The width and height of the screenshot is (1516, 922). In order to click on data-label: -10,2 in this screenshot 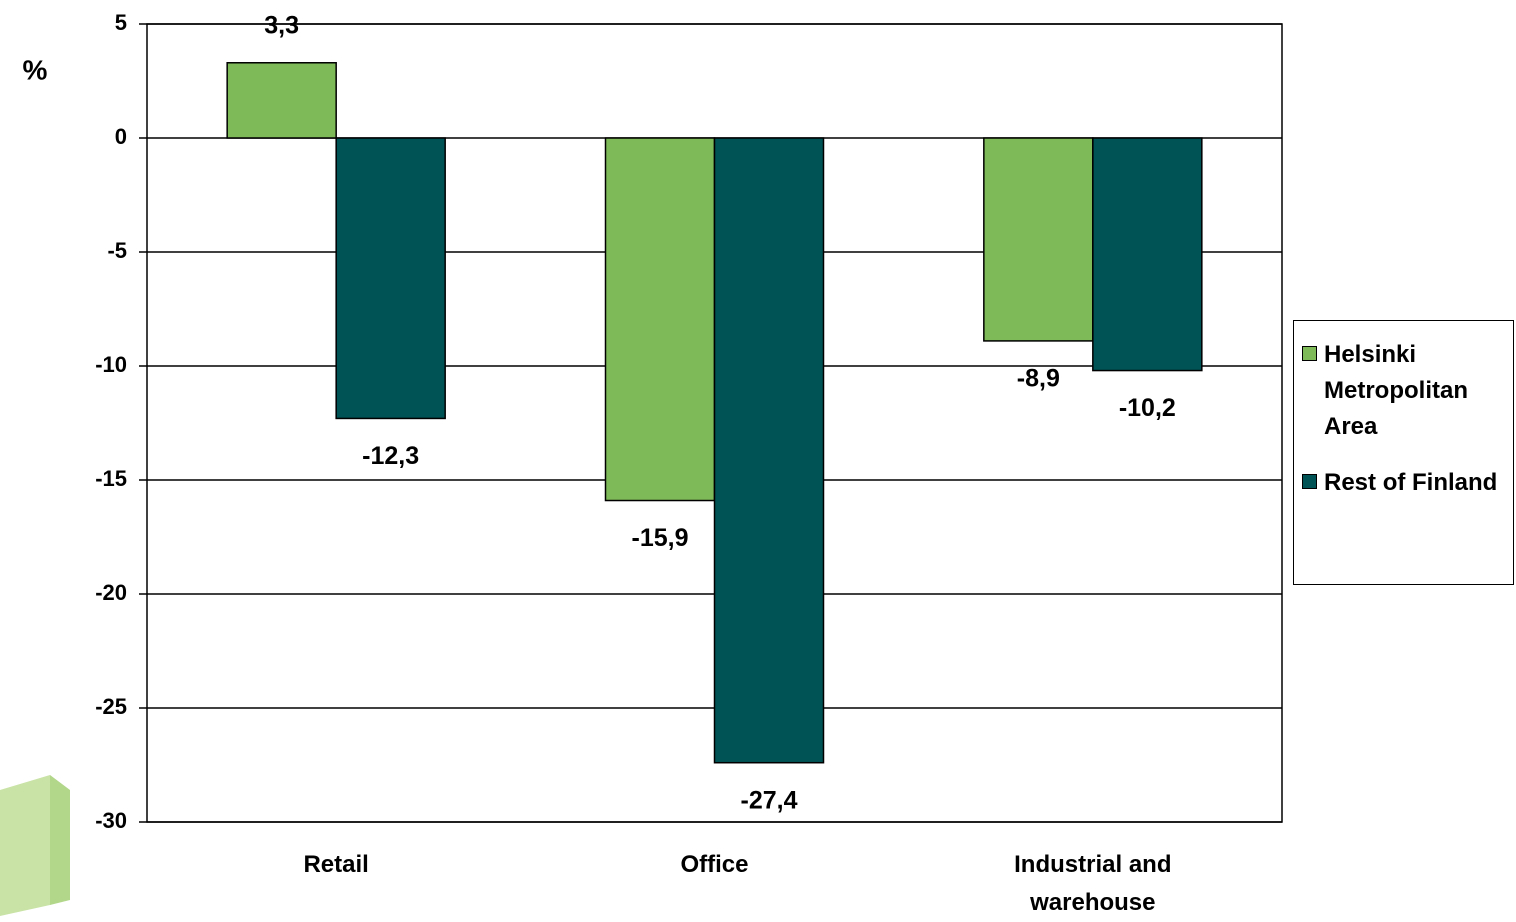, I will do `click(1147, 408)`.